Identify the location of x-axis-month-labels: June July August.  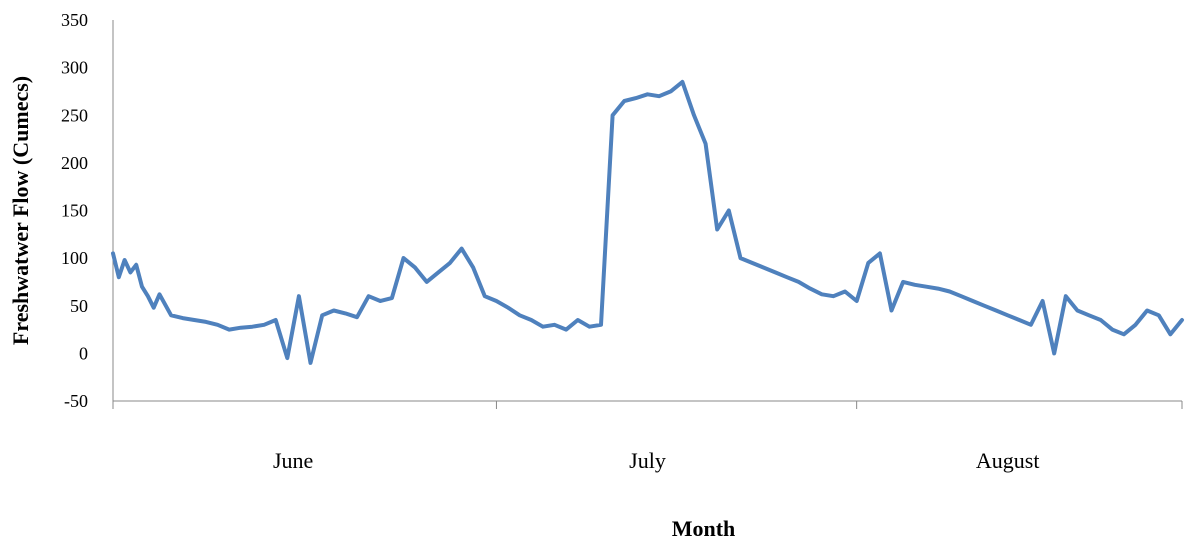
(656, 460).